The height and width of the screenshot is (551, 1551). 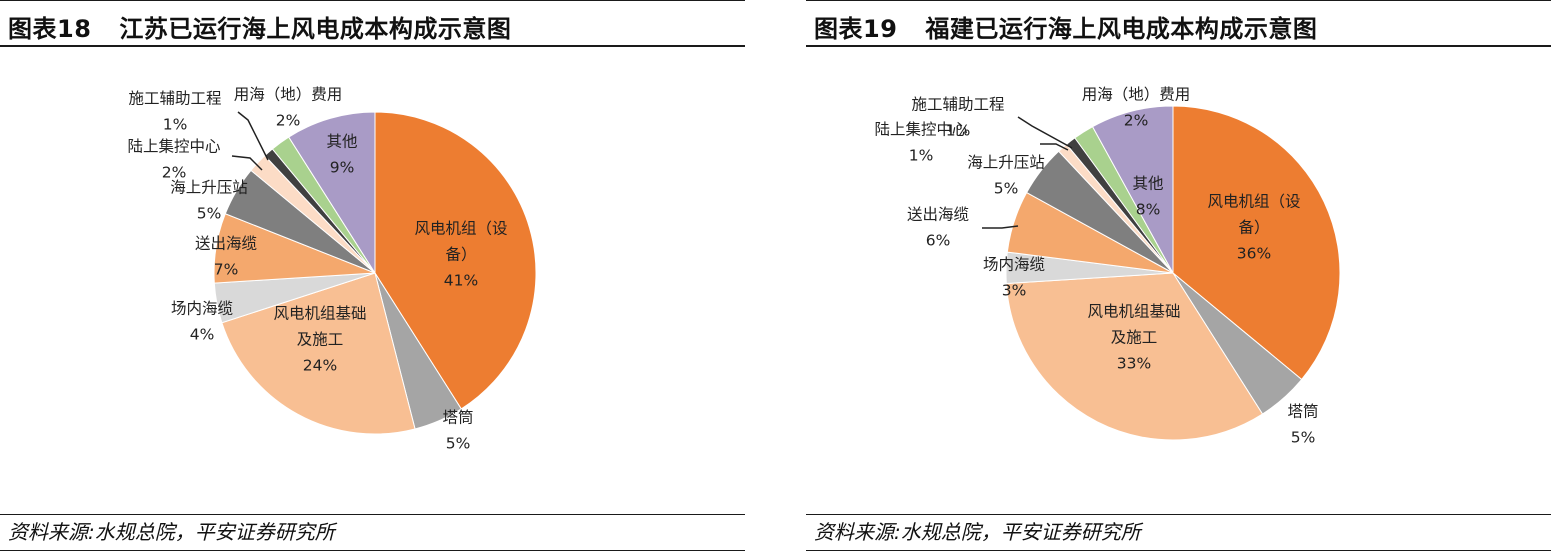 I want to click on slice-value-label: 24%, so click(x=320, y=366).